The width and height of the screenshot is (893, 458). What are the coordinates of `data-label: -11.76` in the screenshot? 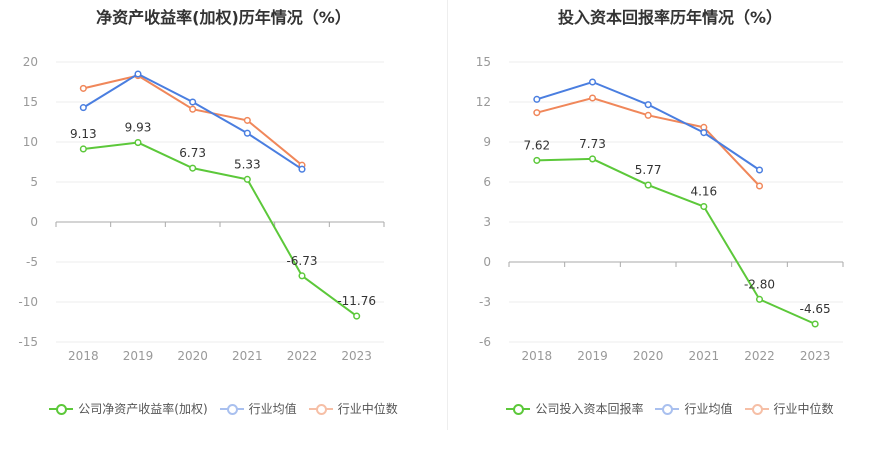 It's located at (356, 301).